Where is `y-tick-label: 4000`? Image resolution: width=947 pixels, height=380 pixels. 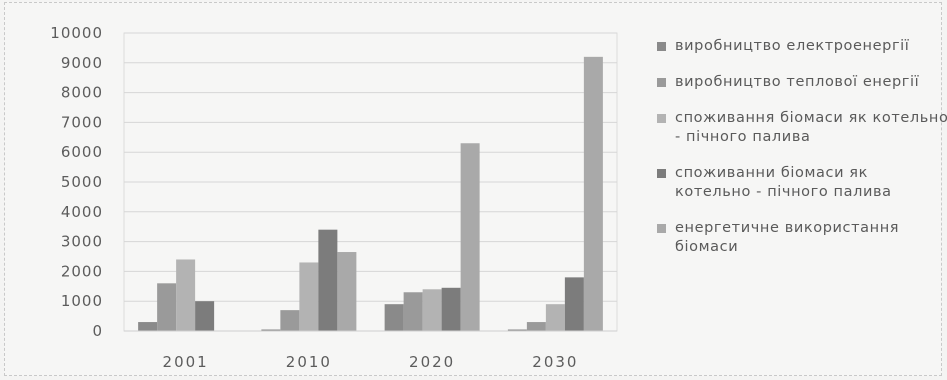 y-tick-label: 4000 is located at coordinates (82, 212).